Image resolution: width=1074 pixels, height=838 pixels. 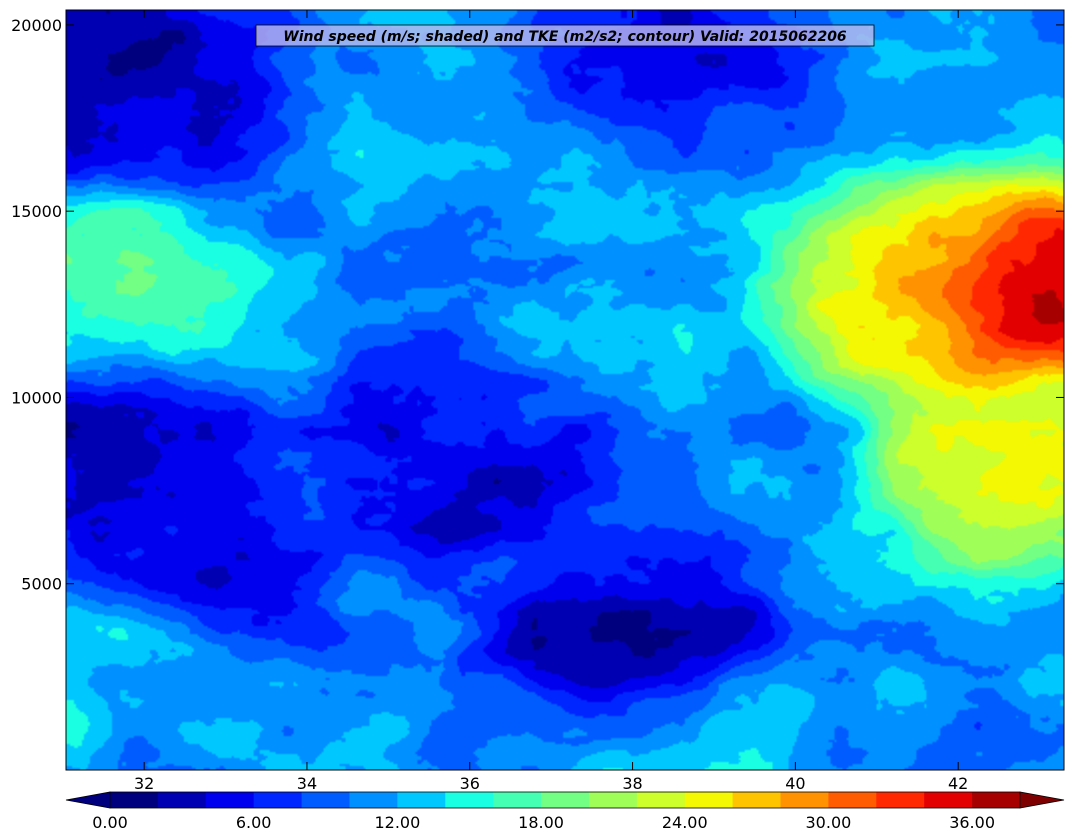 I want to click on colorbar-extend-min, so click(x=88, y=800).